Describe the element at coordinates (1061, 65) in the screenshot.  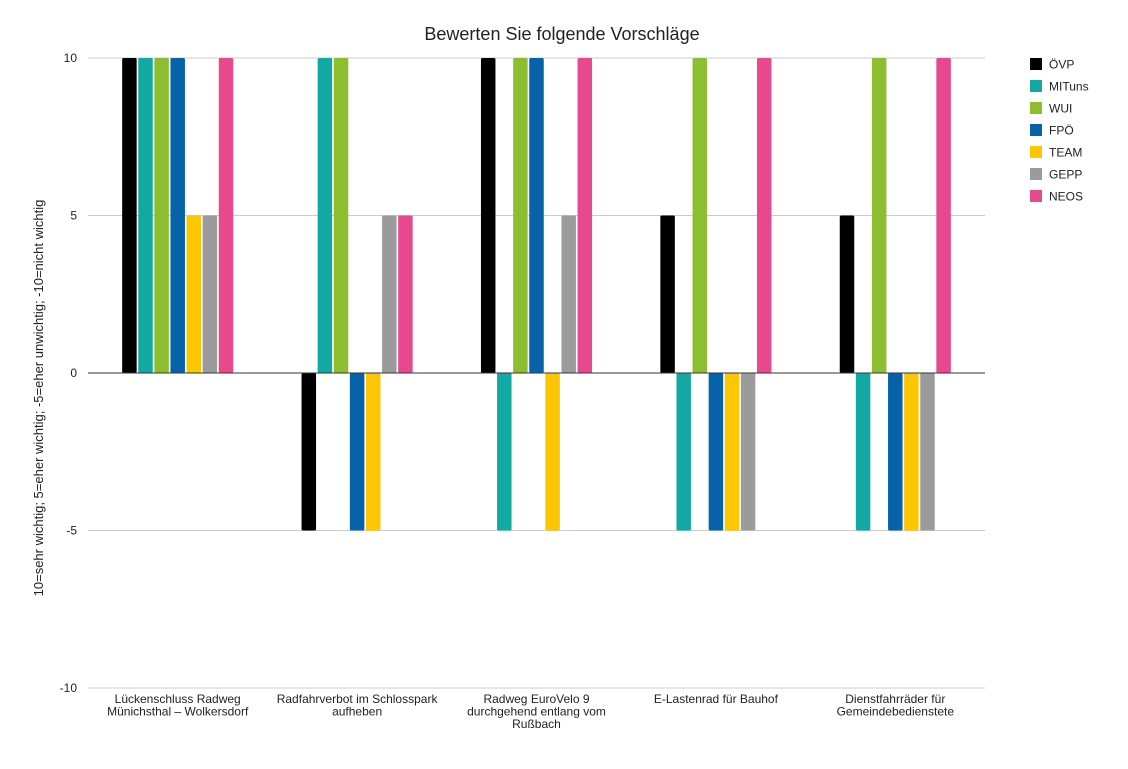
I see `legend-label: ÖVP` at that location.